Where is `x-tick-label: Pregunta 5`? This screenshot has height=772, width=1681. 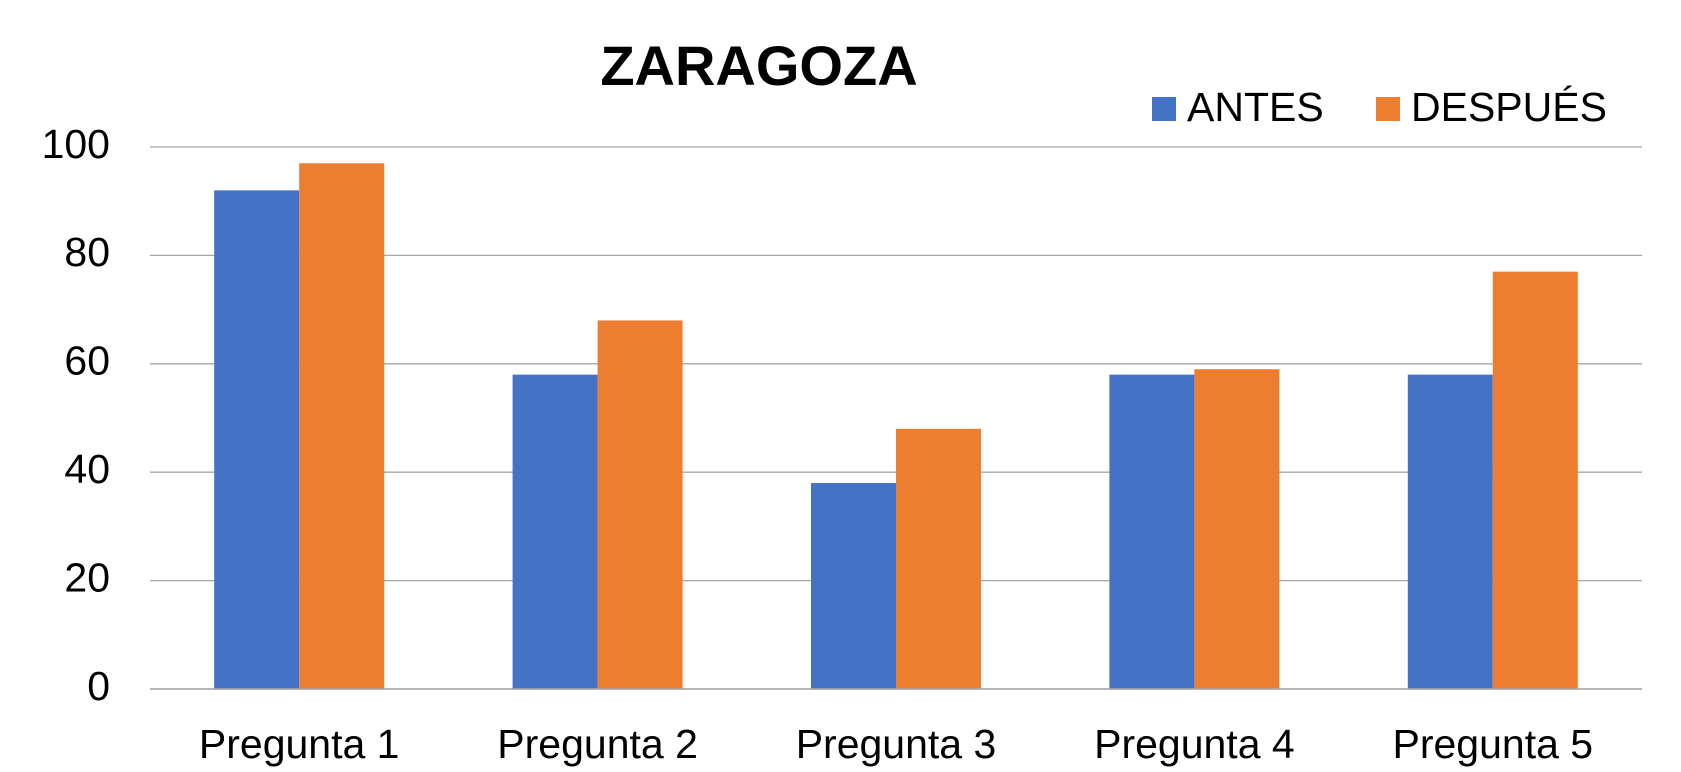
x-tick-label: Pregunta 5 is located at coordinates (1492, 744).